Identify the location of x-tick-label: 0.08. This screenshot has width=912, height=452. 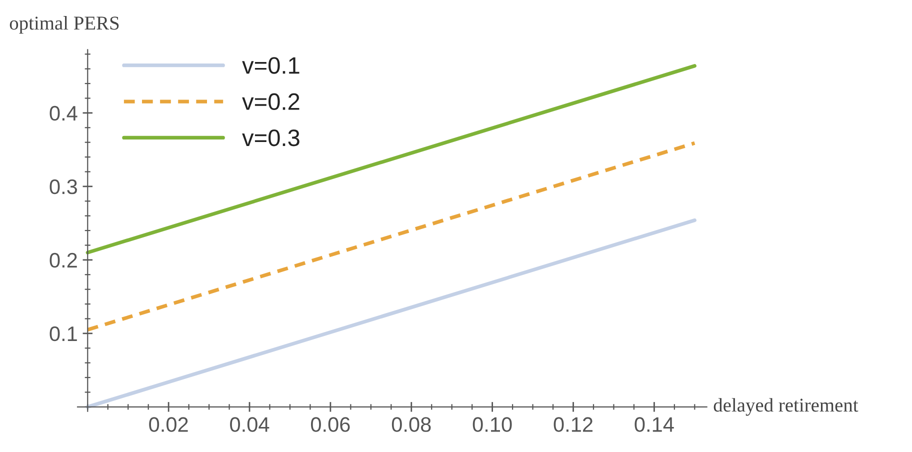
(411, 424).